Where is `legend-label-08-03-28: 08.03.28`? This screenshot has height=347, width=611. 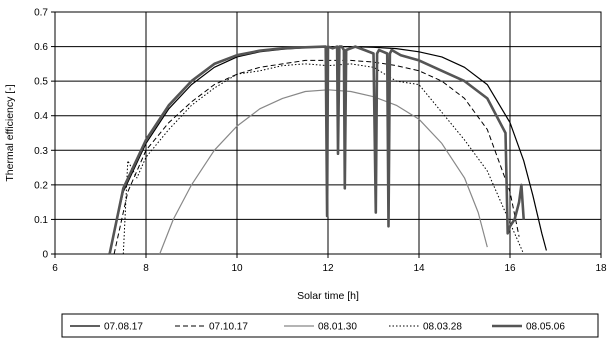
legend-label-08-03-28: 08.03.28 is located at coordinates (442, 327).